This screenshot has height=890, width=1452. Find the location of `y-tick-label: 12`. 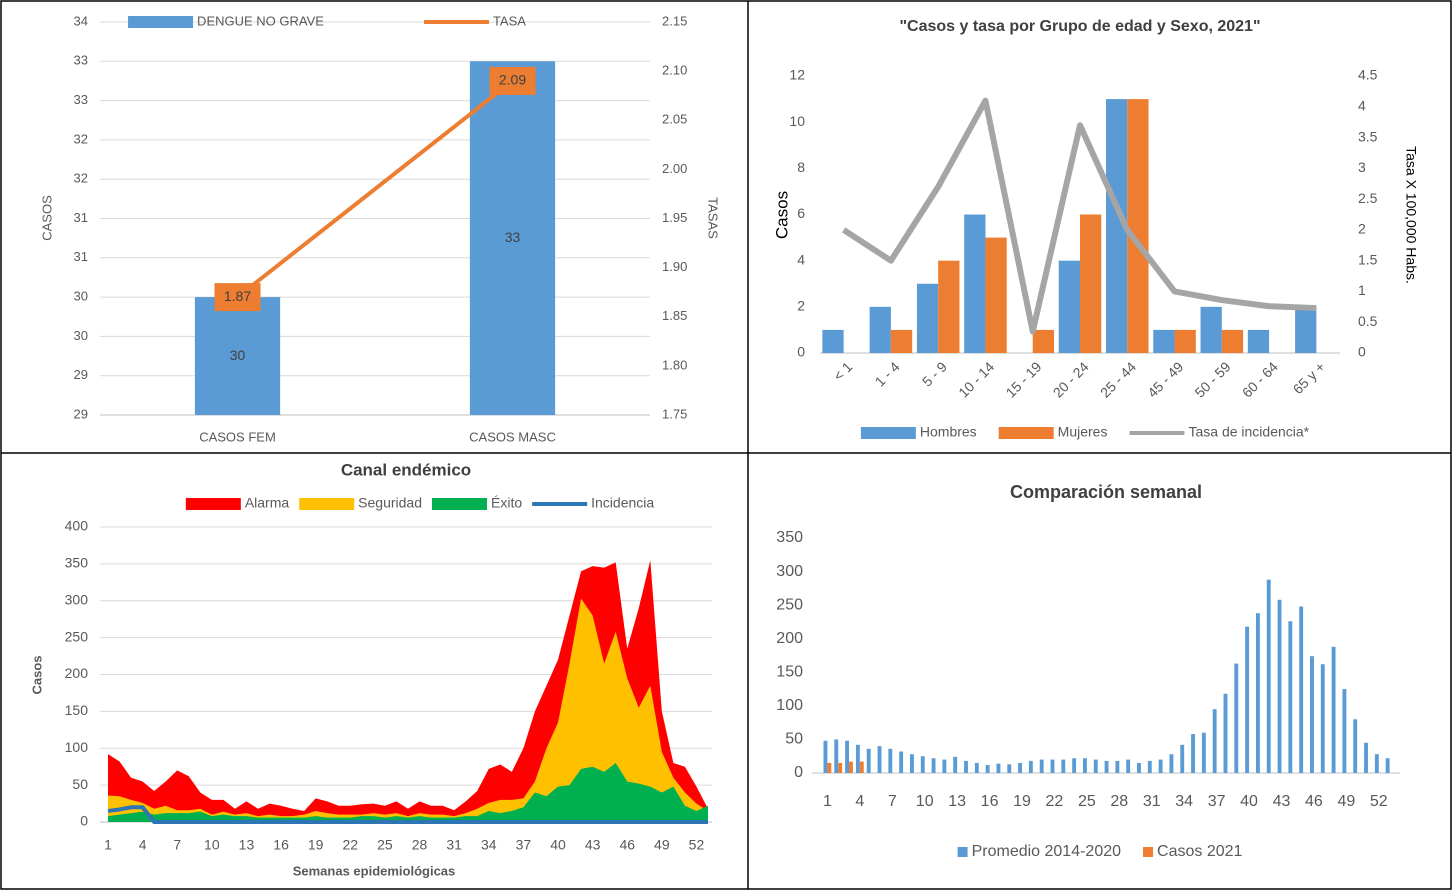

y-tick-label: 12 is located at coordinates (797, 75).